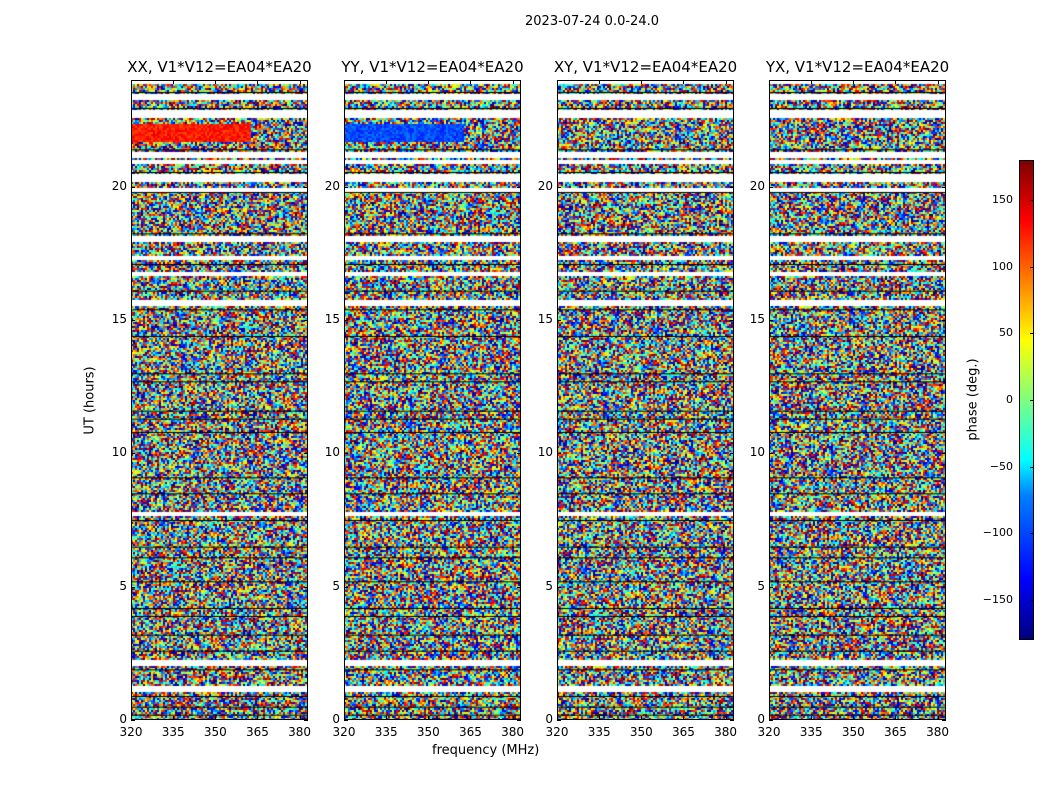  Describe the element at coordinates (545, 452) in the screenshot. I see `y-tick-label: 10` at that location.